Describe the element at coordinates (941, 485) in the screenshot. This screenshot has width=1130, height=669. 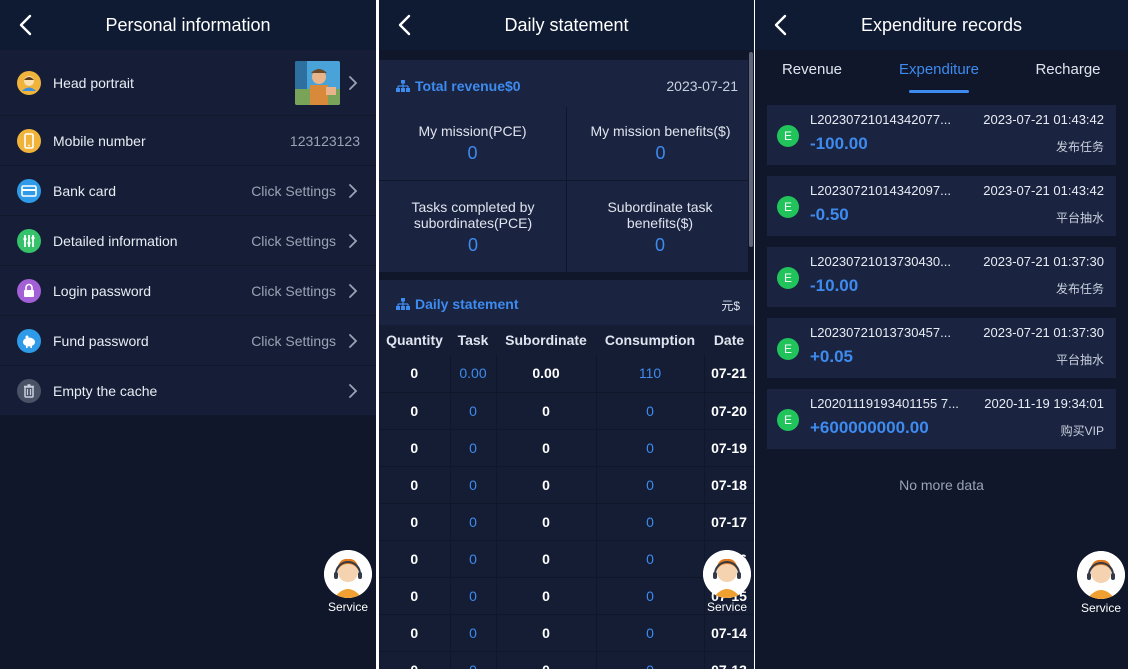
I see `no-more-data: No more data` at that location.